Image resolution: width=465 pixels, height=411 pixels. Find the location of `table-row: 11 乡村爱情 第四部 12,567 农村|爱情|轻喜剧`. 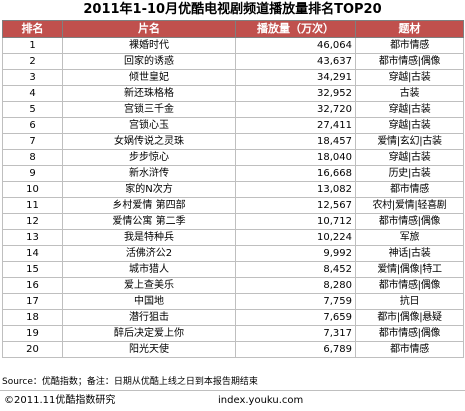

table-row: 11 乡村爱情 第四部 12,567 农村|爱情|轻喜剧 is located at coordinates (233, 205).